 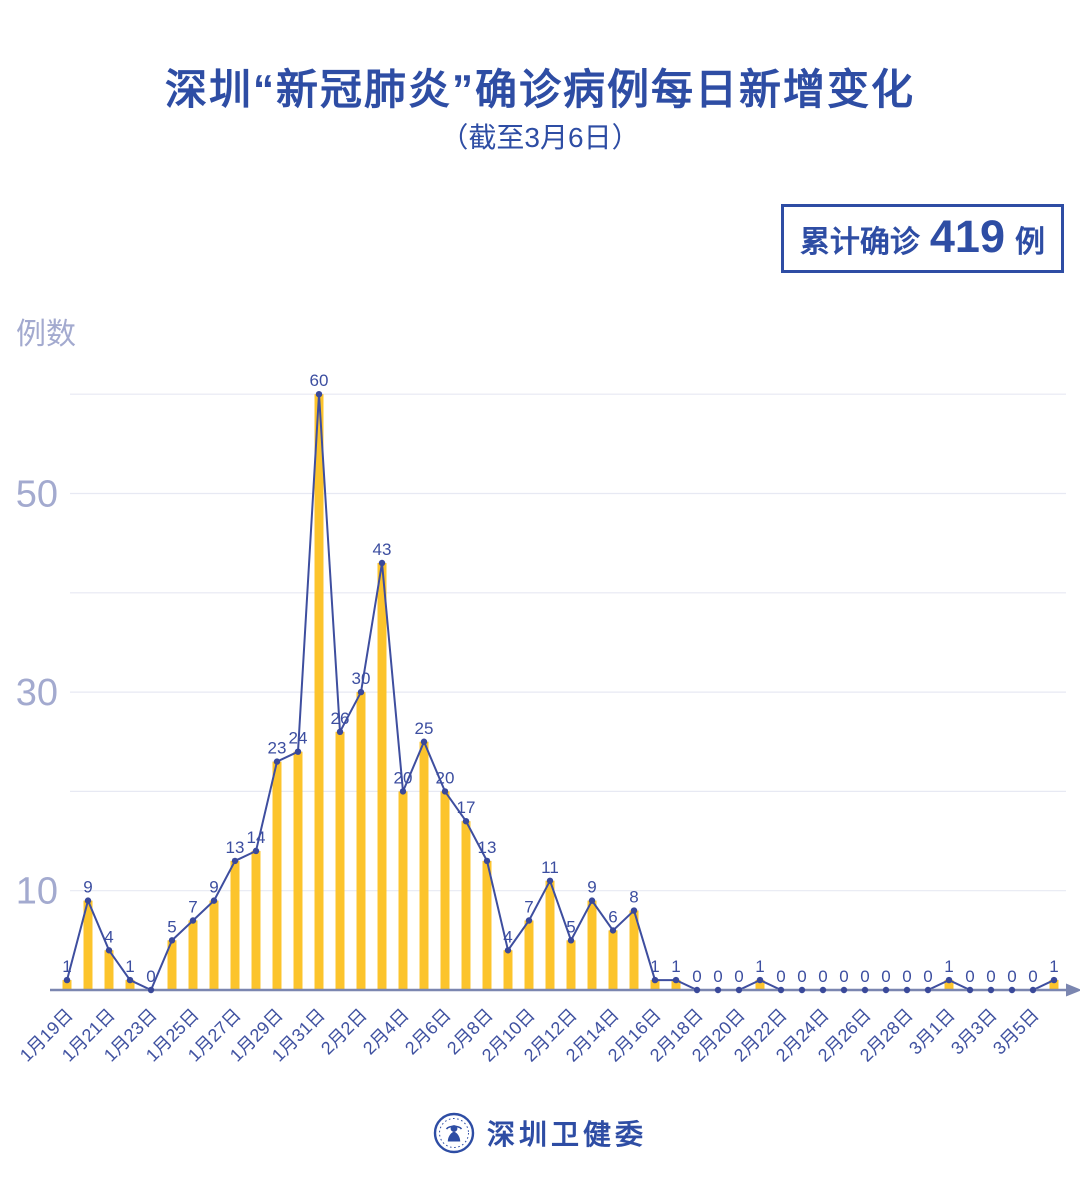 I want to click on page-title: 深圳“新冠肺炎”确诊病例每日新增变化, so click(x=539, y=89).